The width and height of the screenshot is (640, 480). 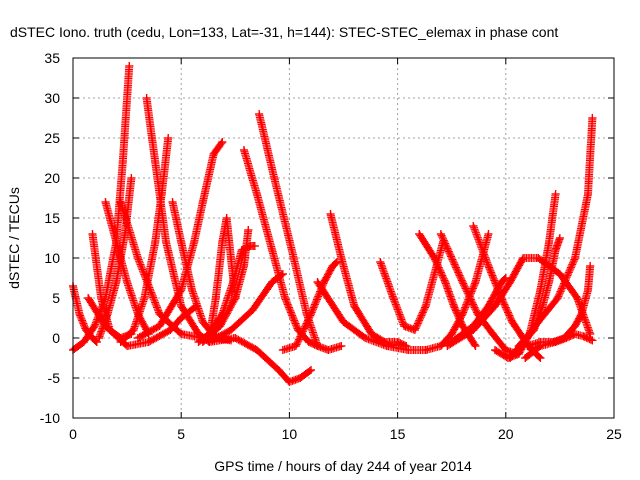 What do you see at coordinates (614, 434) in the screenshot?
I see `x-tick-label: 25` at bounding box center [614, 434].